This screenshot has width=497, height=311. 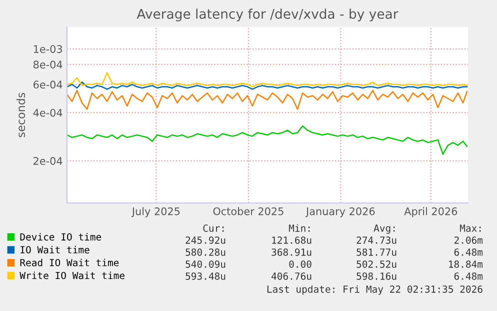 What do you see at coordinates (48, 161) in the screenshot?
I see `y-tick-label: 2e-04` at bounding box center [48, 161].